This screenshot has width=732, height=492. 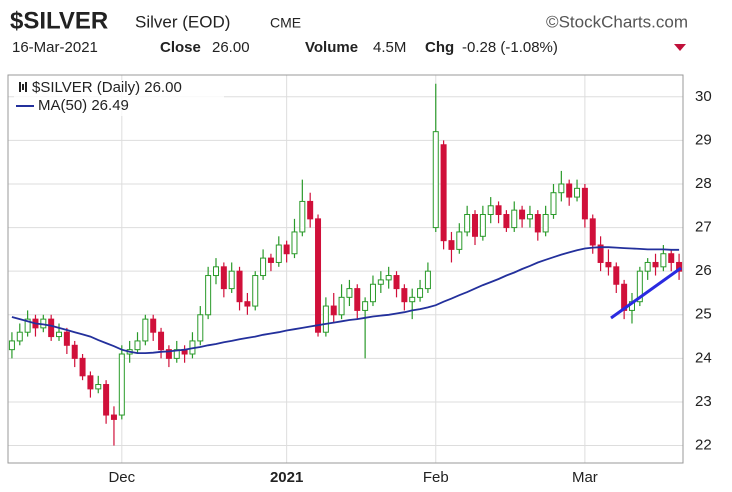 I want to click on subtitle: Silver (EOD), so click(x=182, y=21).